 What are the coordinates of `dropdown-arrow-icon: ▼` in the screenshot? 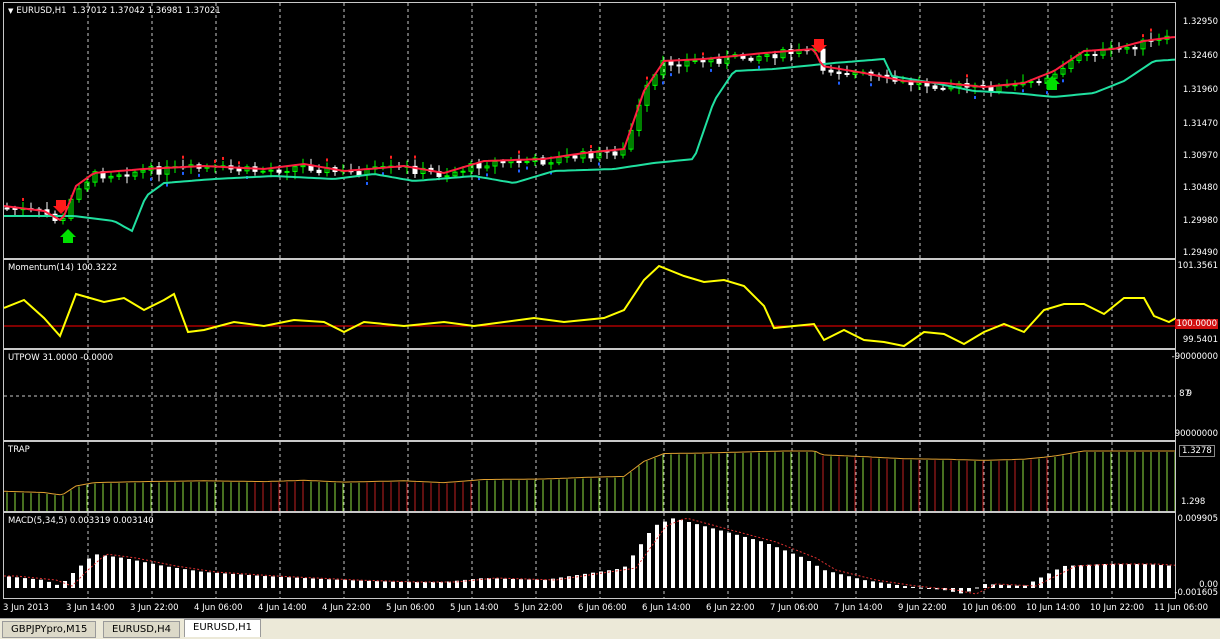 It's located at (11, 11).